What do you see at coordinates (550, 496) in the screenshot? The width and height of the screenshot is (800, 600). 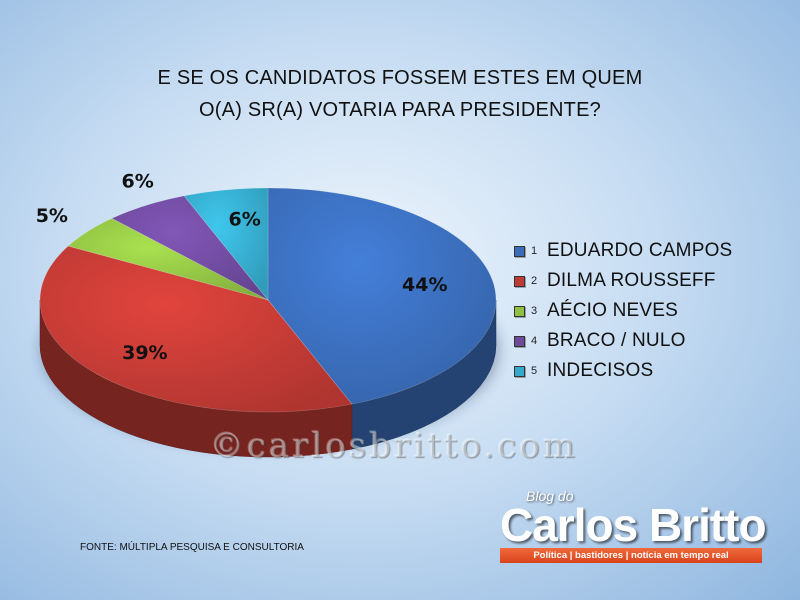 I see `logo-subtitle: Blog do` at bounding box center [550, 496].